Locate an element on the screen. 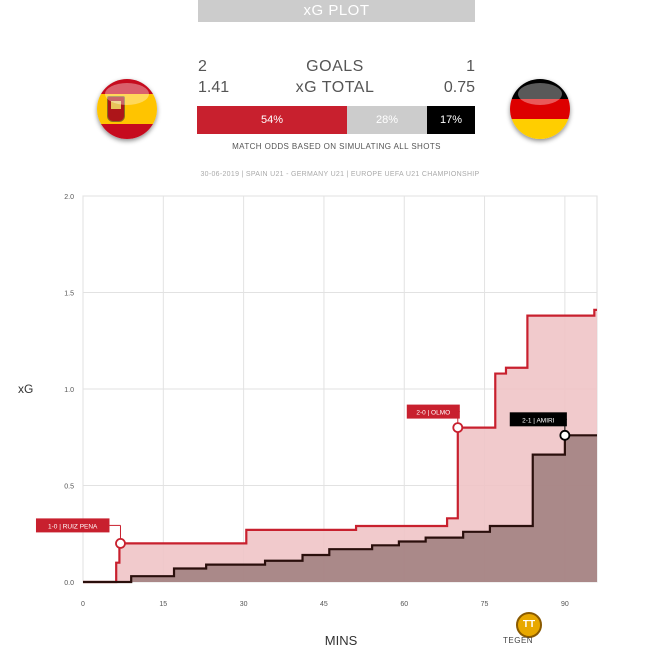 The height and width of the screenshot is (651, 646). y-tick-label: 0.0 is located at coordinates (69, 583).